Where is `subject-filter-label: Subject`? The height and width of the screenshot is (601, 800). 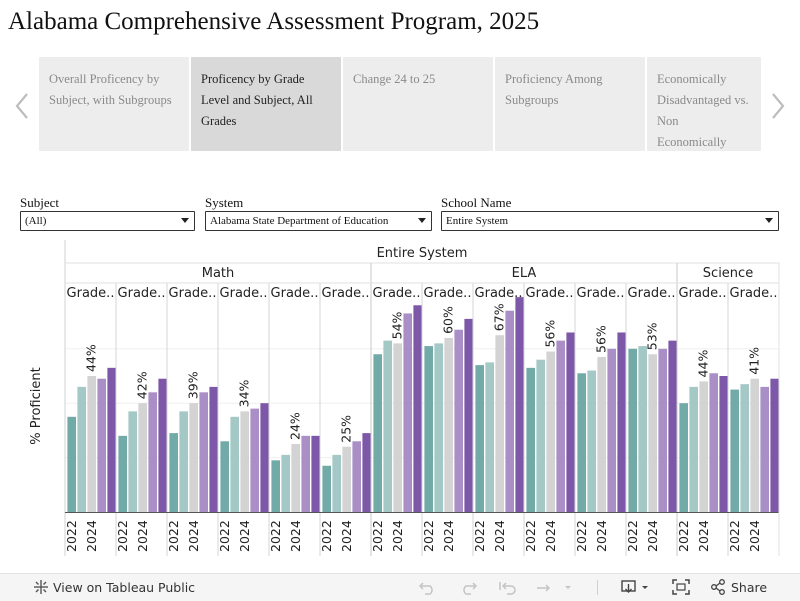
subject-filter-label: Subject is located at coordinates (39, 202).